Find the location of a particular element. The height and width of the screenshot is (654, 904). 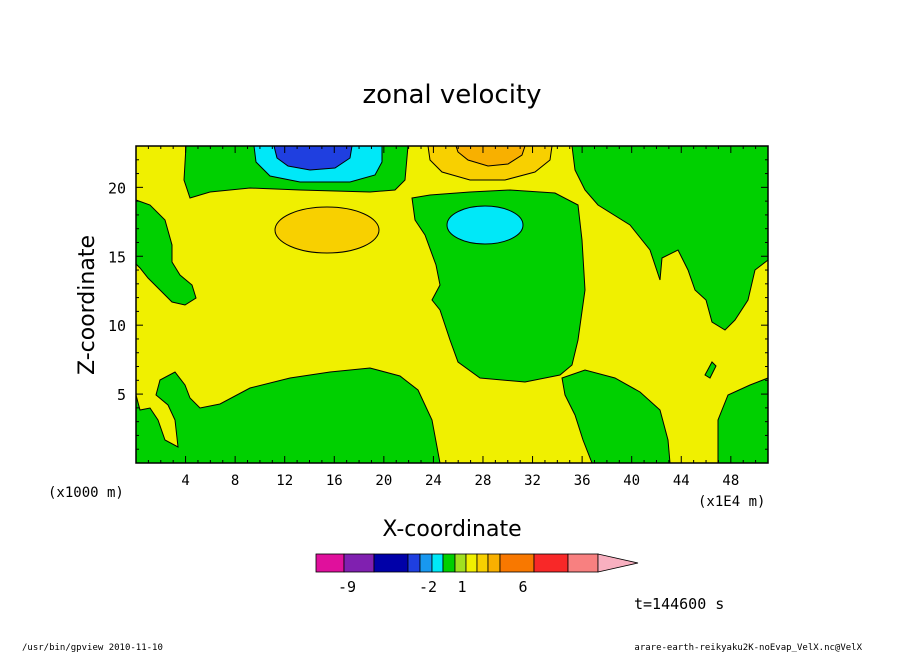

footer-left: /usr/bin/gpview 2010-11-10 is located at coordinates (92, 648).